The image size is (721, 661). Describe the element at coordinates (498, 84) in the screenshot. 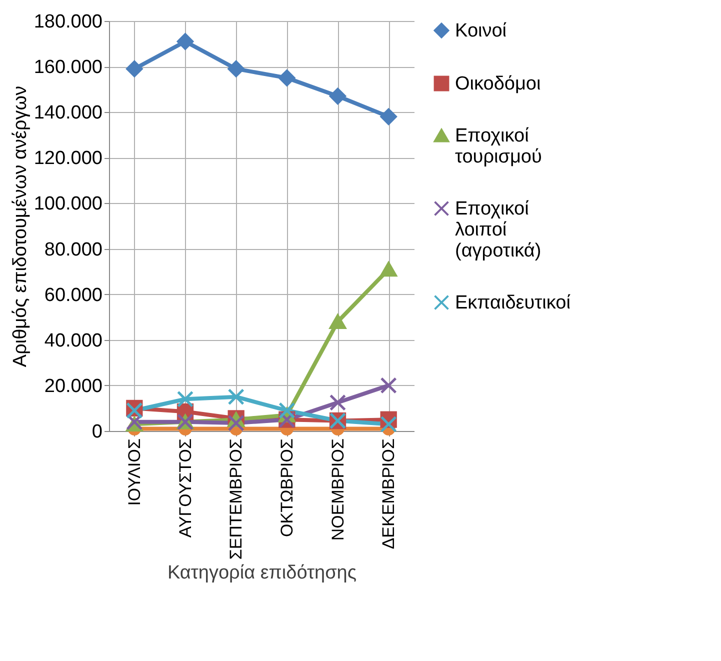

I see `legend-label: Οικοδόμοι` at that location.